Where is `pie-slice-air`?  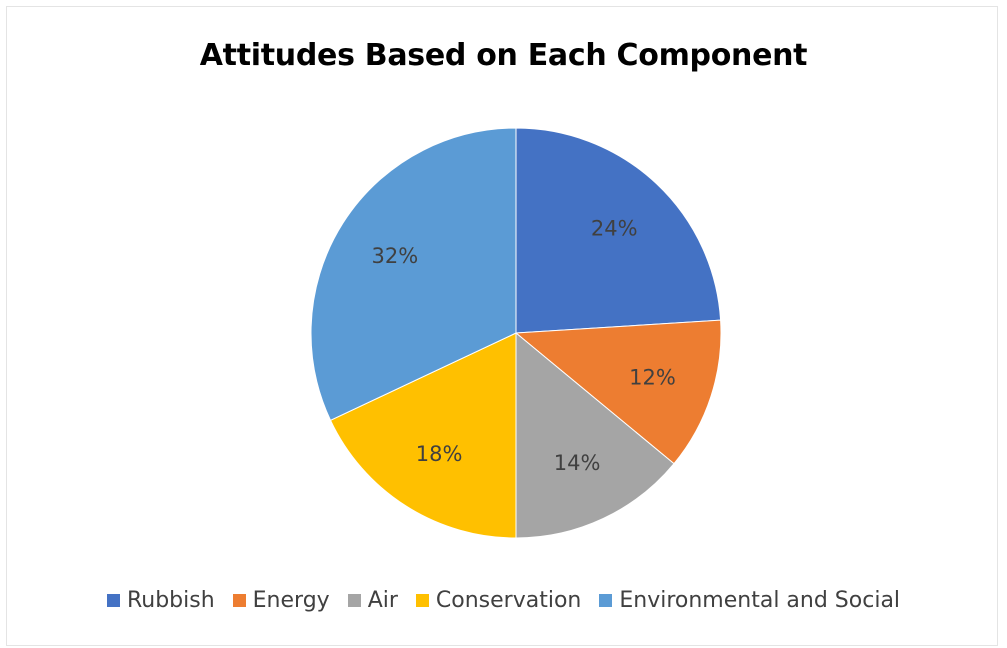
pie-slice-air is located at coordinates (595, 435).